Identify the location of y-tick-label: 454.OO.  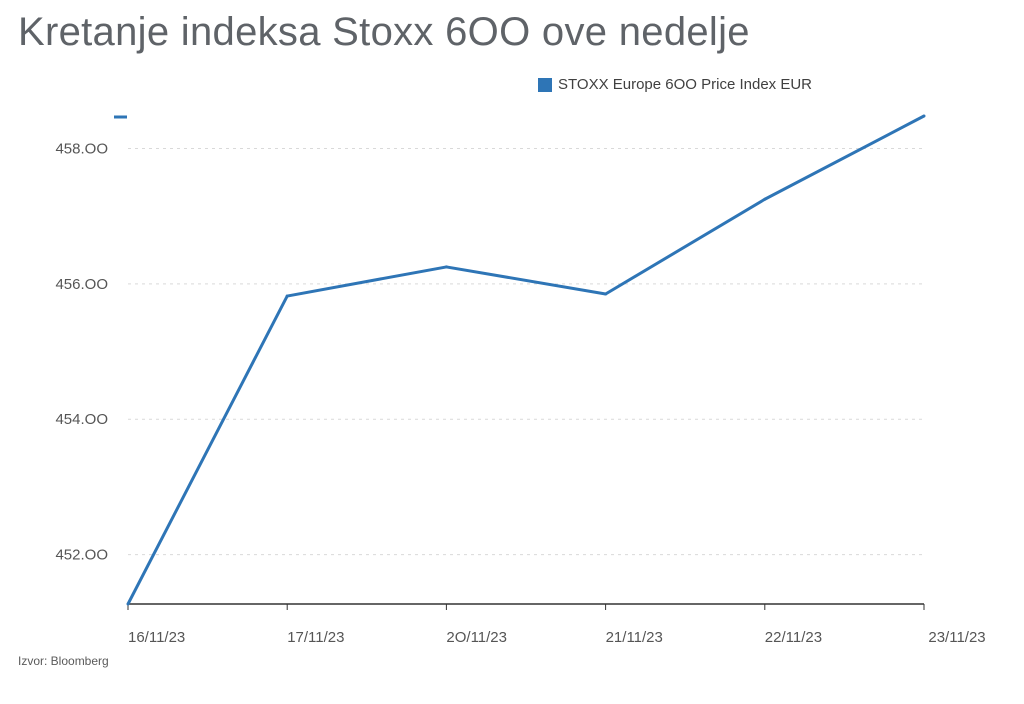
(81, 419).